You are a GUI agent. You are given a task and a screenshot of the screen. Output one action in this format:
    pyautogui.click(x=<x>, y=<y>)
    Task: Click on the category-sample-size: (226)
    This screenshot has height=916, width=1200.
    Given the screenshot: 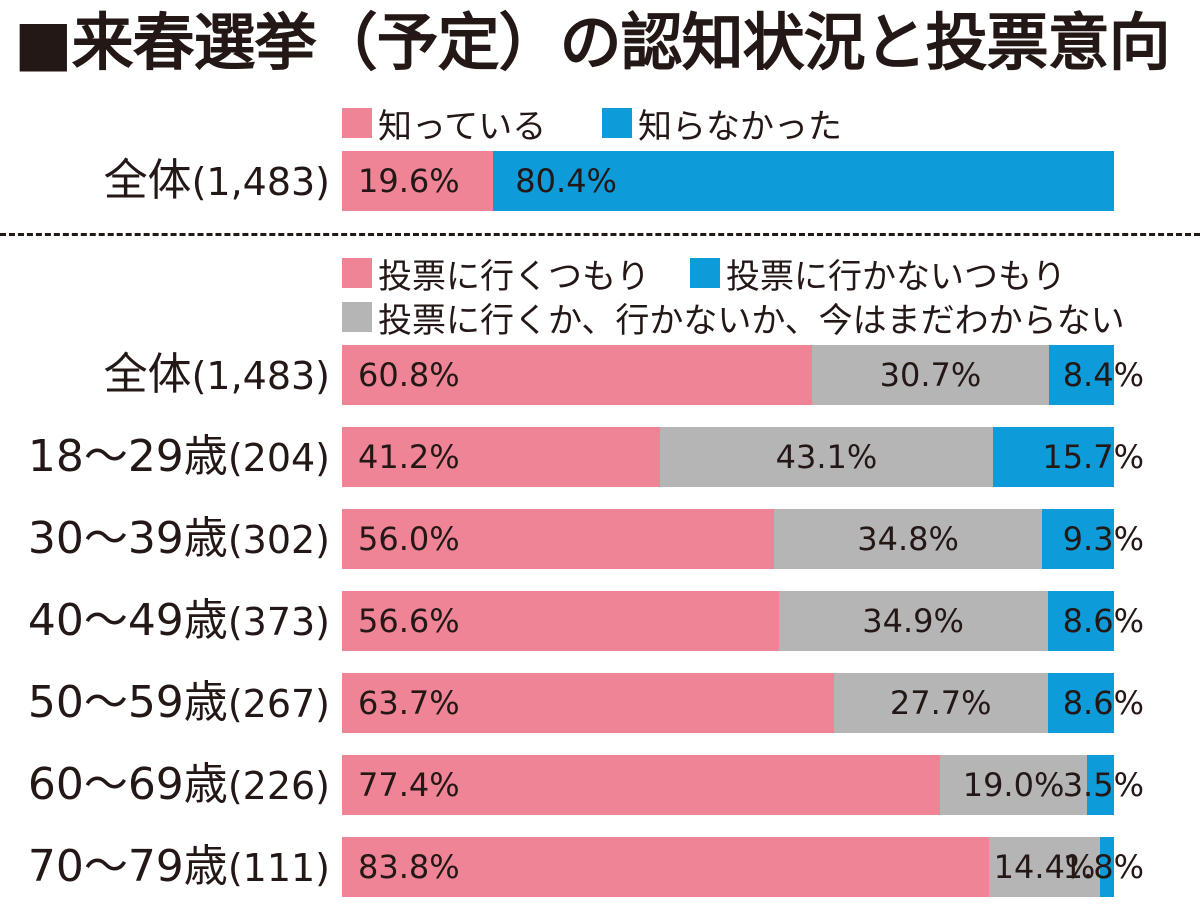 What is the action you would take?
    pyautogui.click(x=278, y=786)
    